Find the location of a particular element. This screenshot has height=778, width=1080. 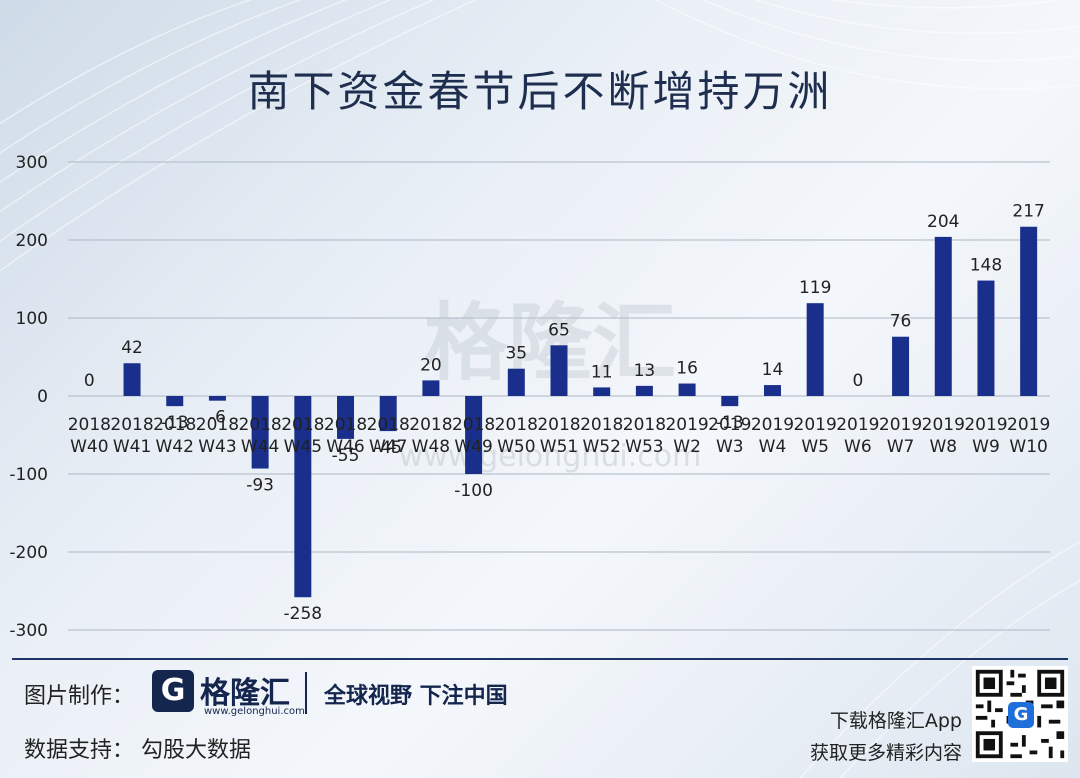

data-label: 119 is located at coordinates (815, 288).